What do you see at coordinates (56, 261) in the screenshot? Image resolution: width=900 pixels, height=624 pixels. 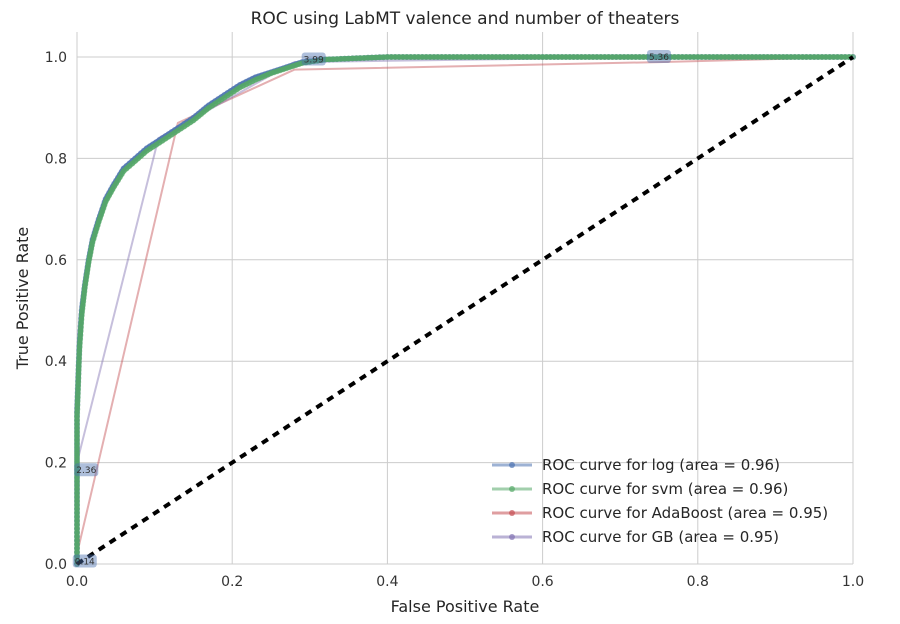 I see `y-tick-label: 0.6` at bounding box center [56, 261].